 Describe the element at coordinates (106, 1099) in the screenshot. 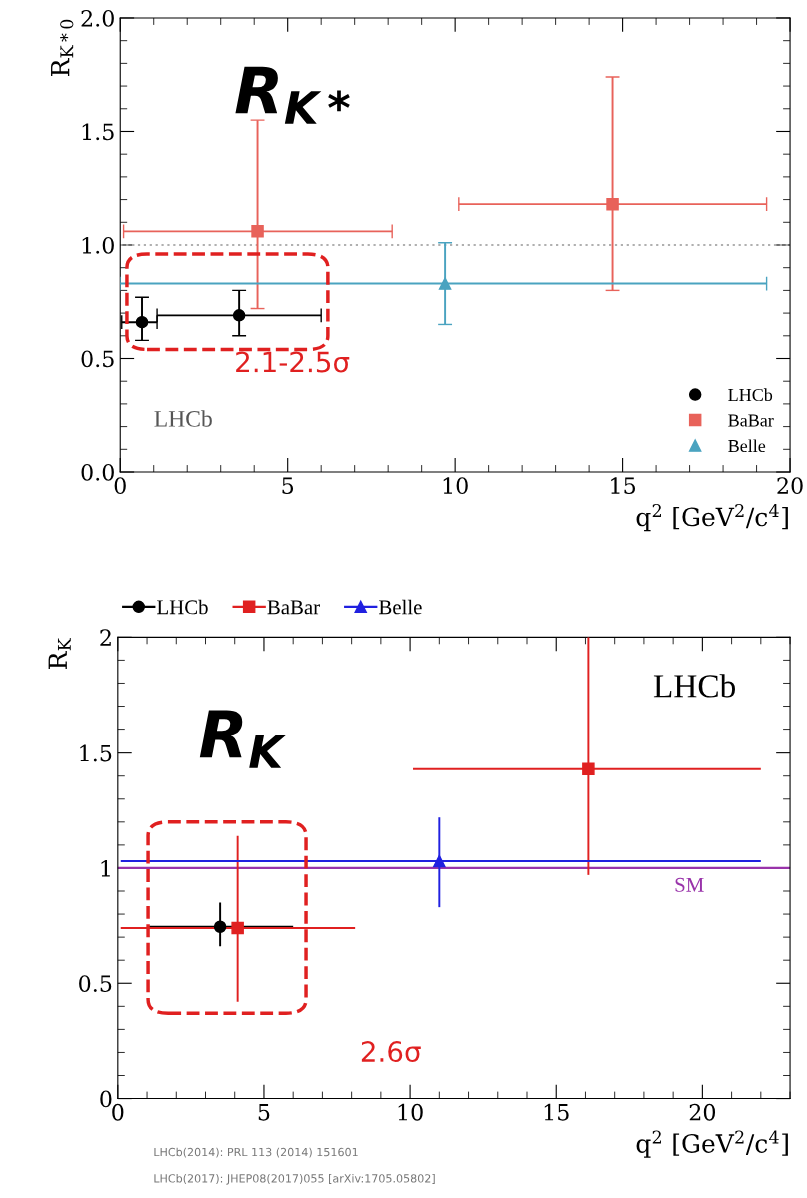

I see `y-tick-label: 0` at that location.